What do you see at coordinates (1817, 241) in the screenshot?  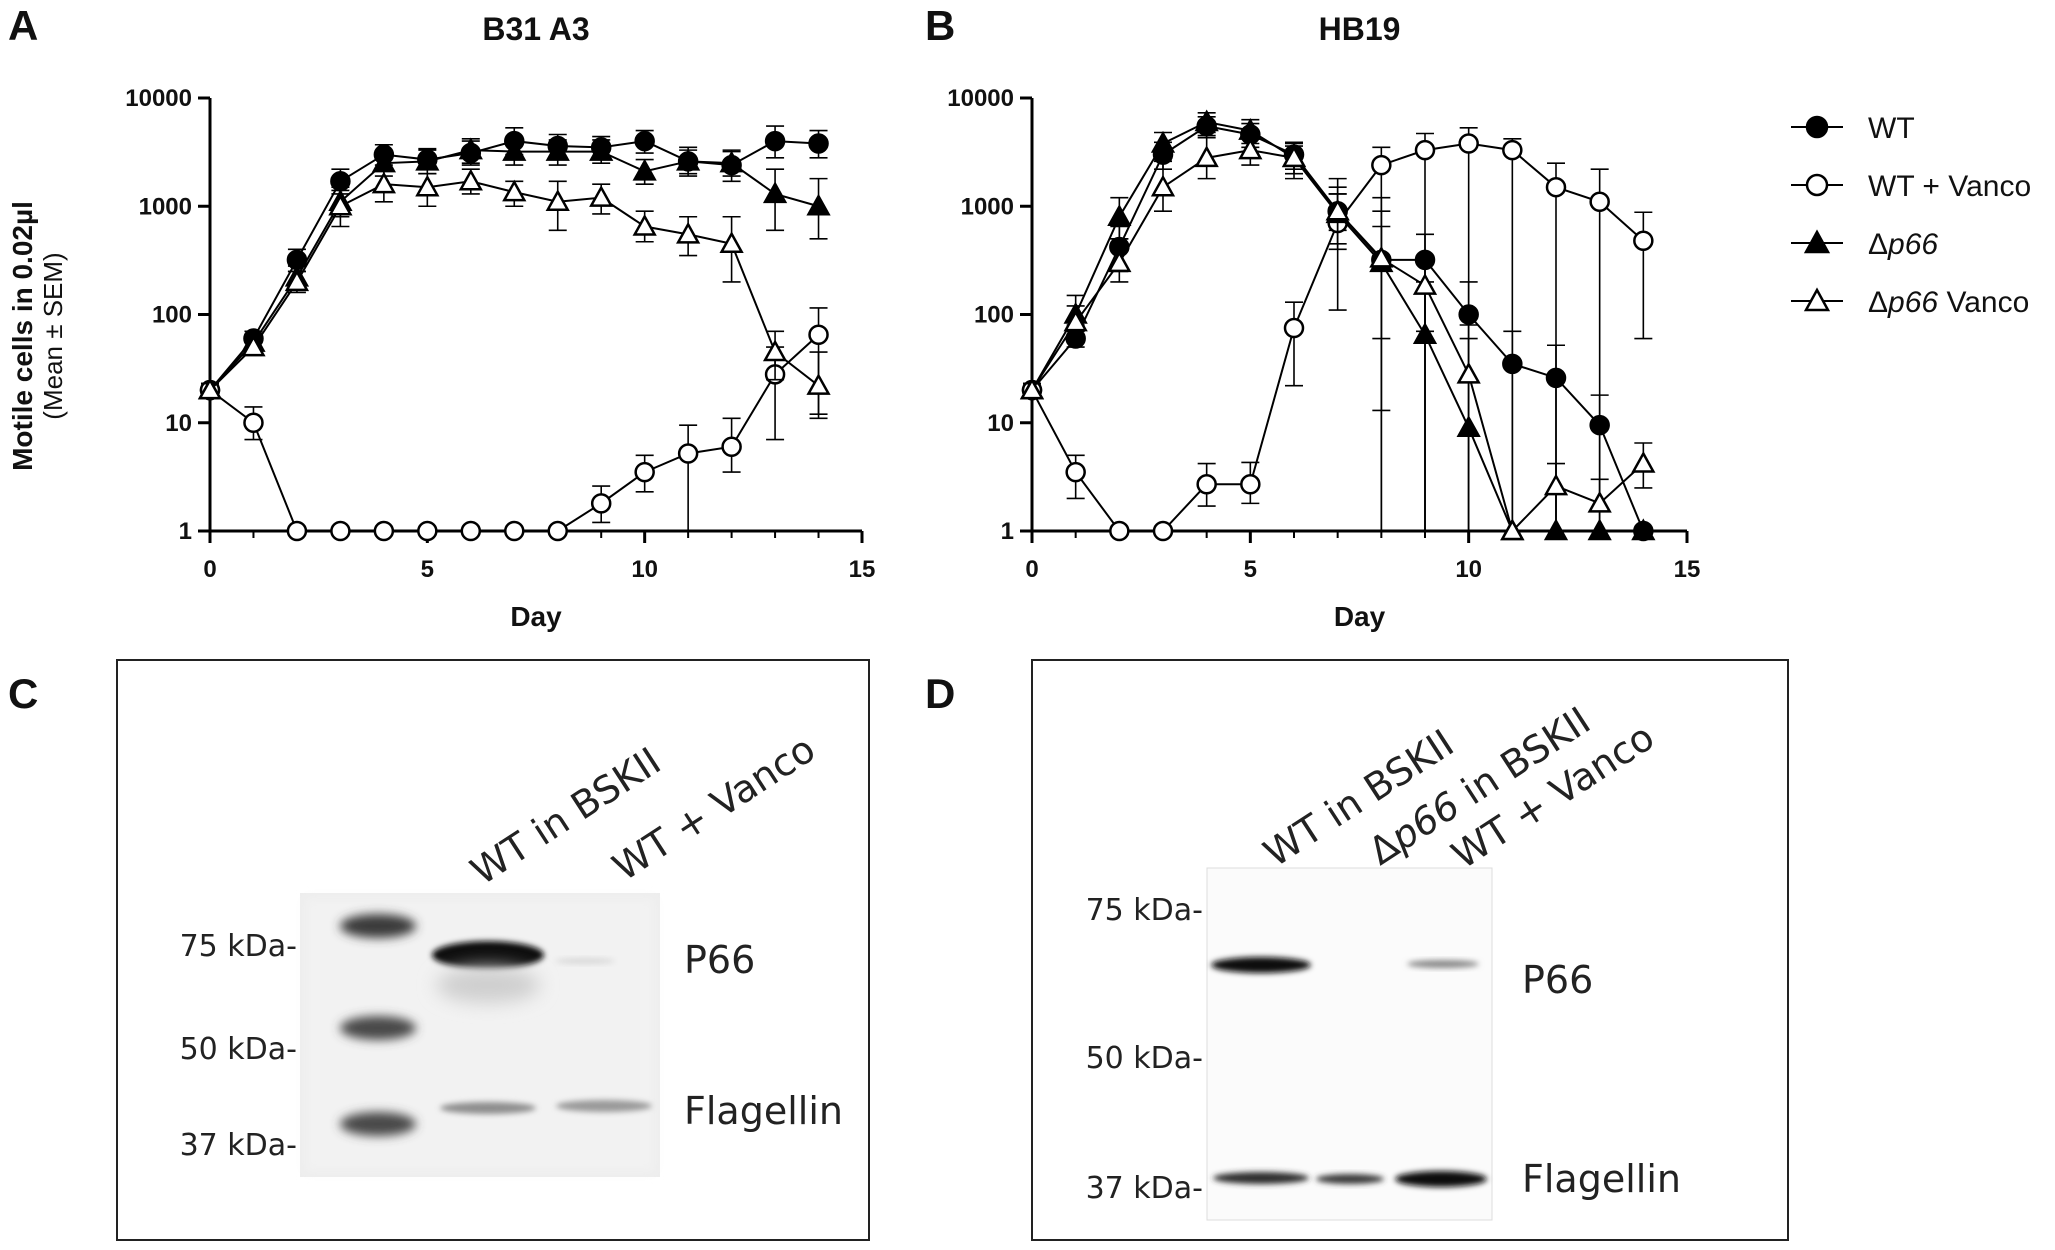 I see `triangle-filled-marker-icon` at bounding box center [1817, 241].